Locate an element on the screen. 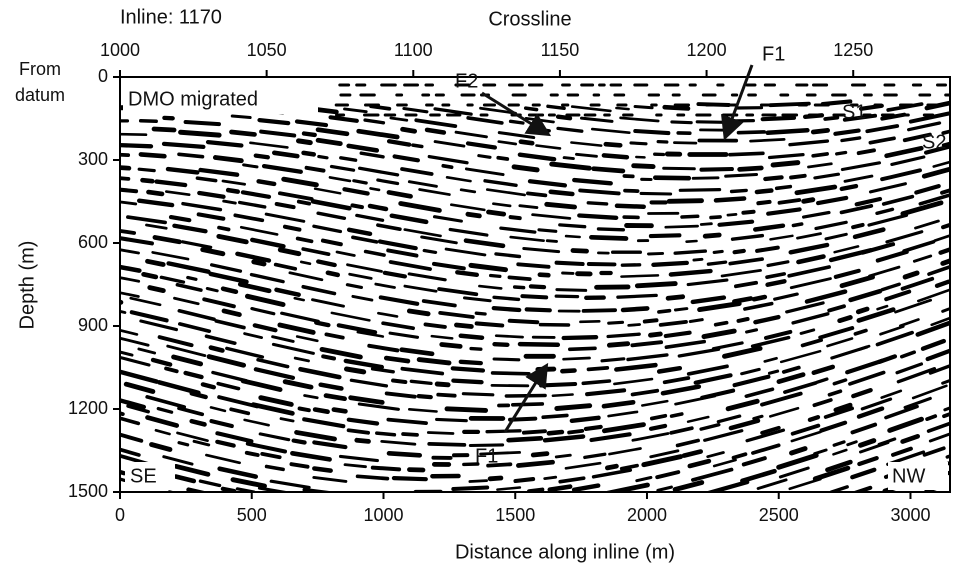  x2-tick-label: 1000 is located at coordinates (120, 50).